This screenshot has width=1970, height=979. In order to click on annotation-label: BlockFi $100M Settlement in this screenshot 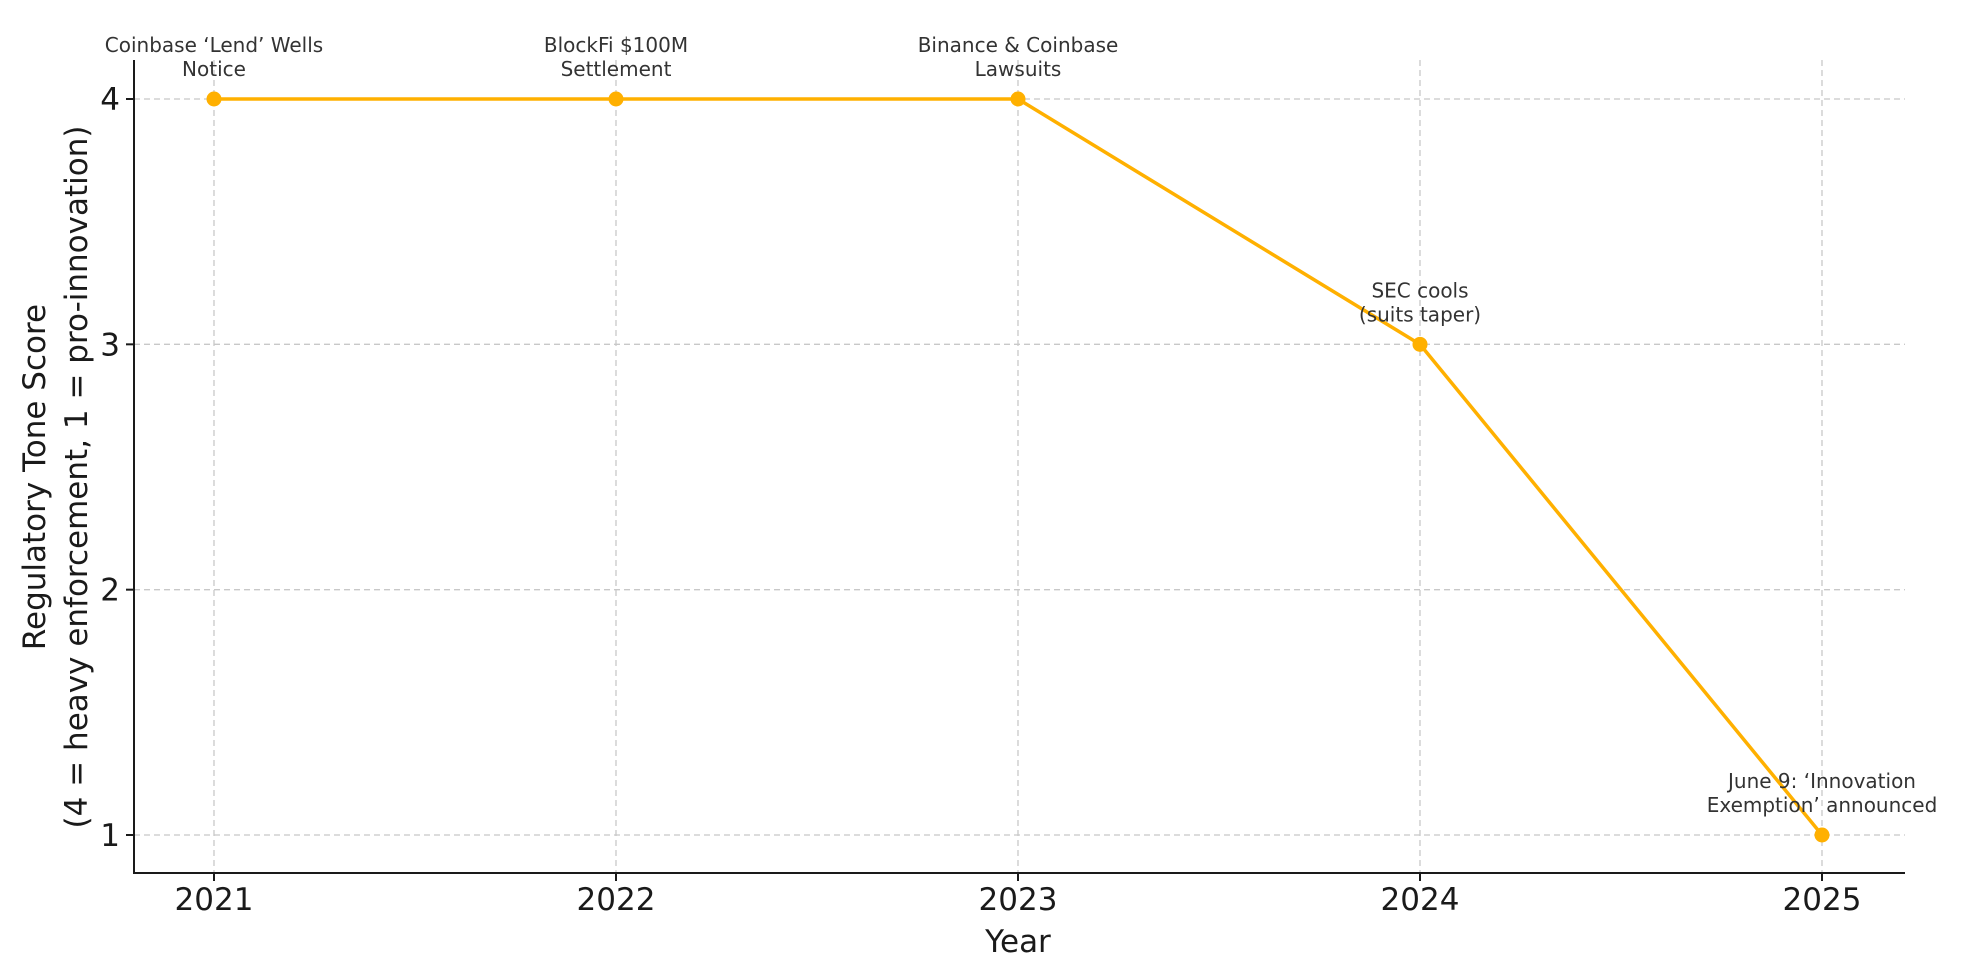, I will do `click(616, 57)`.